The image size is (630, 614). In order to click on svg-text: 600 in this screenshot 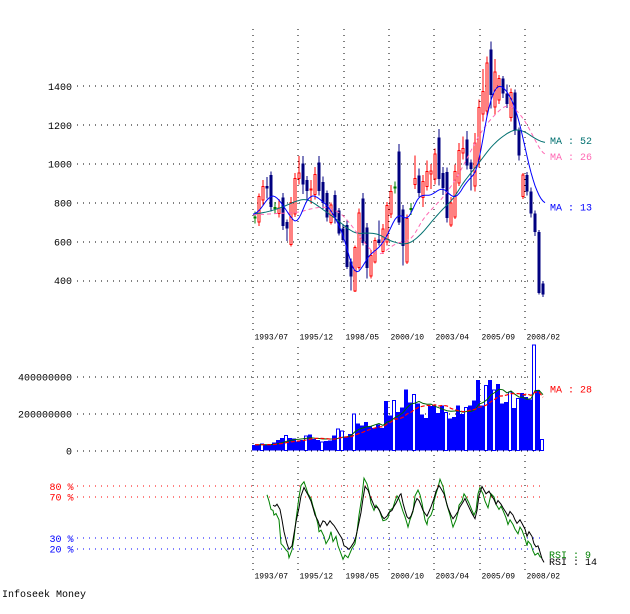, I will do `click(63, 243)`.